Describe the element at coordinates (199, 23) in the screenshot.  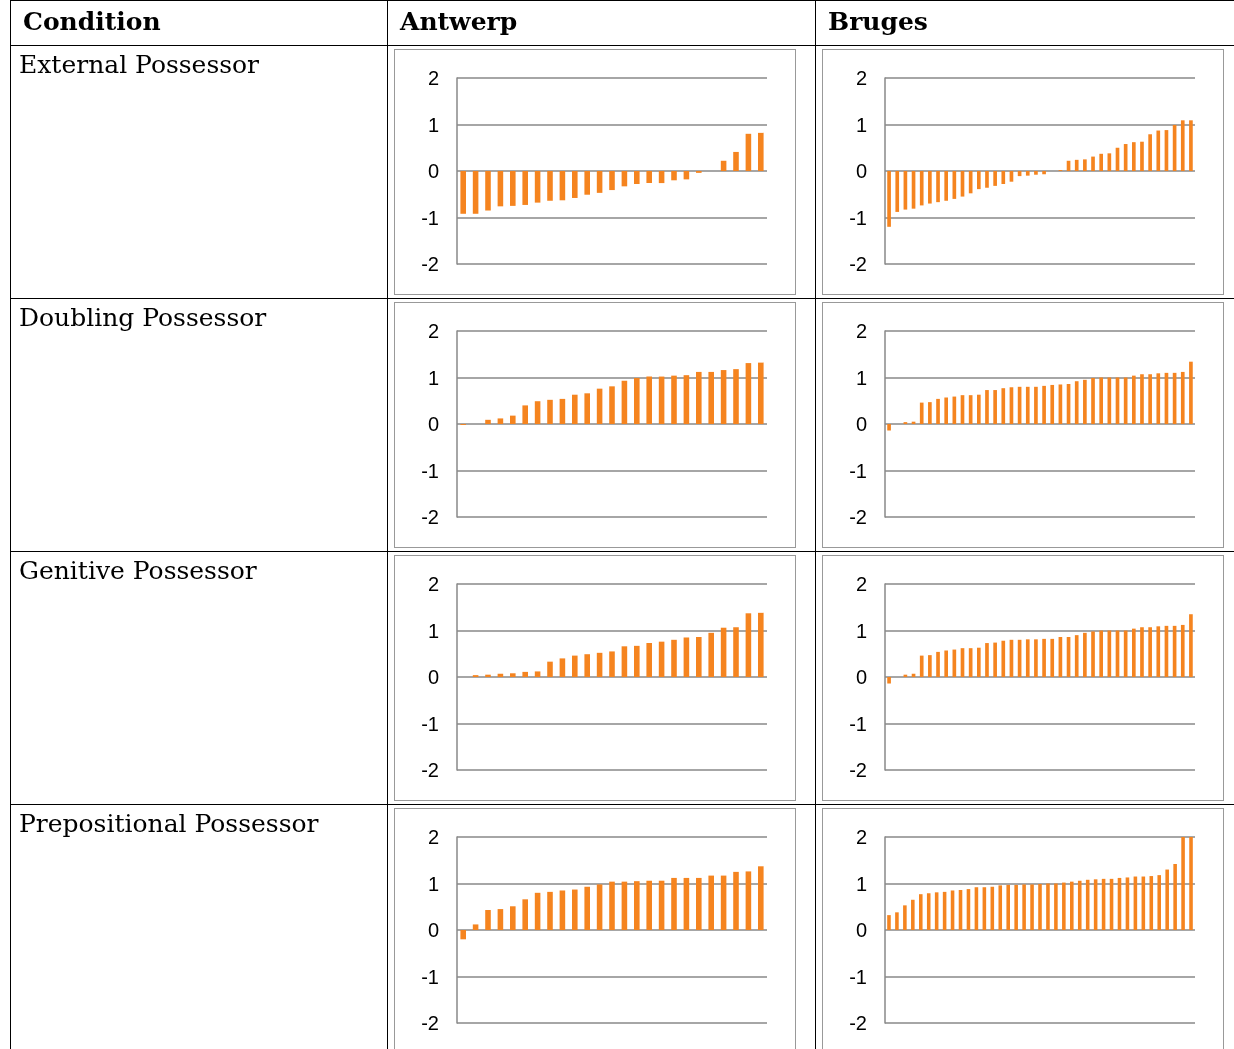
I see `text: Condition` at that location.